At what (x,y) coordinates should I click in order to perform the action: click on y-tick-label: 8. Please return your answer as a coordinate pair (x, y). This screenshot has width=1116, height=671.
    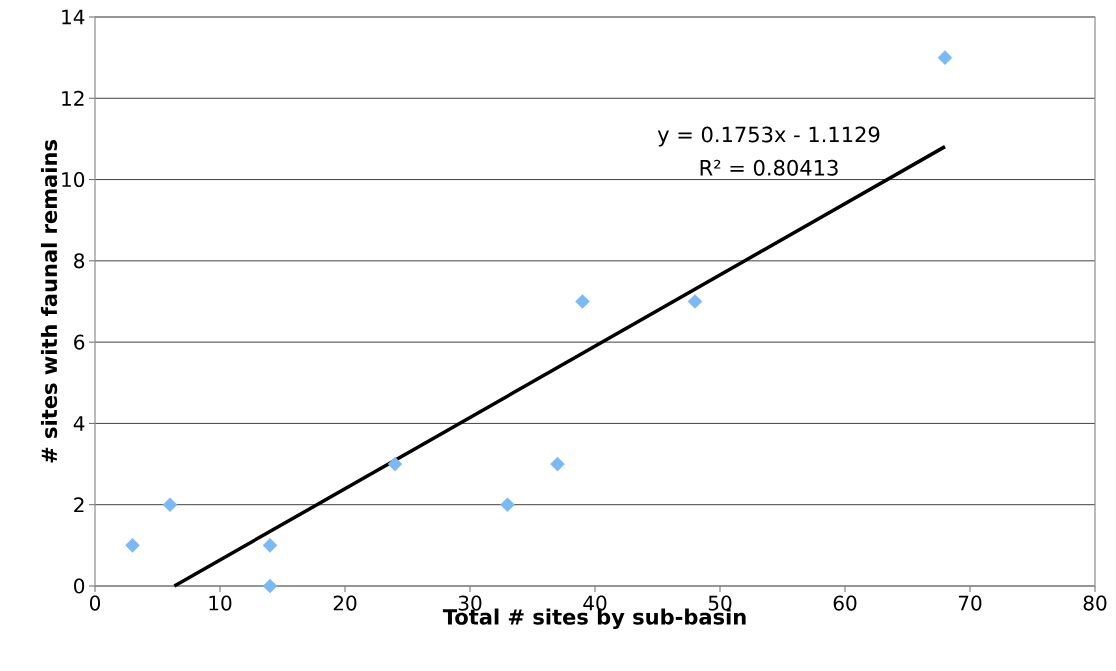
    Looking at the image, I should click on (79, 261).